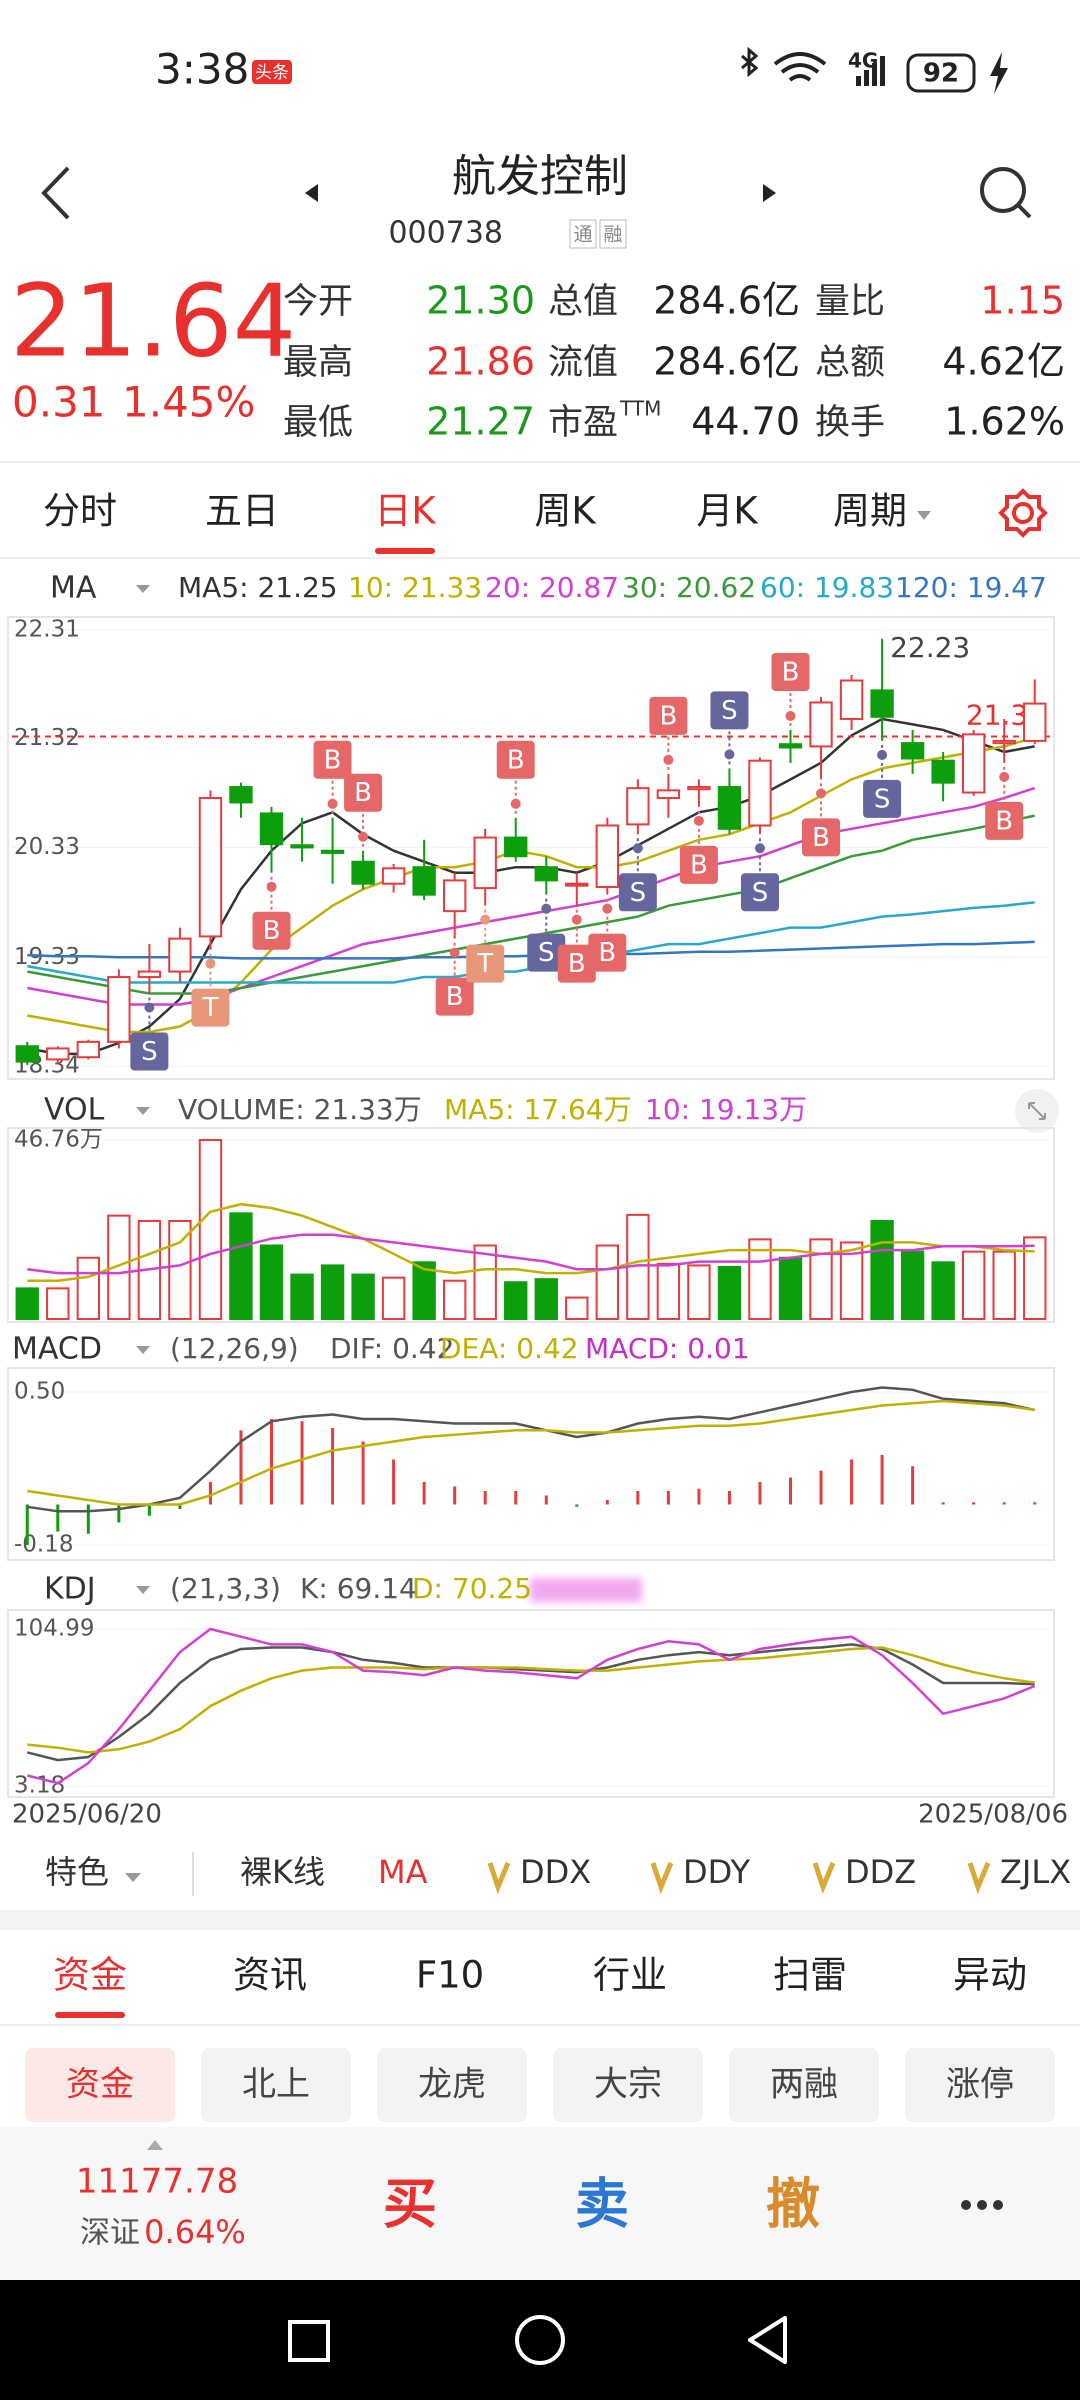 The width and height of the screenshot is (1080, 2400). Describe the element at coordinates (270, 1975) in the screenshot. I see `info-tab: 资讯` at that location.